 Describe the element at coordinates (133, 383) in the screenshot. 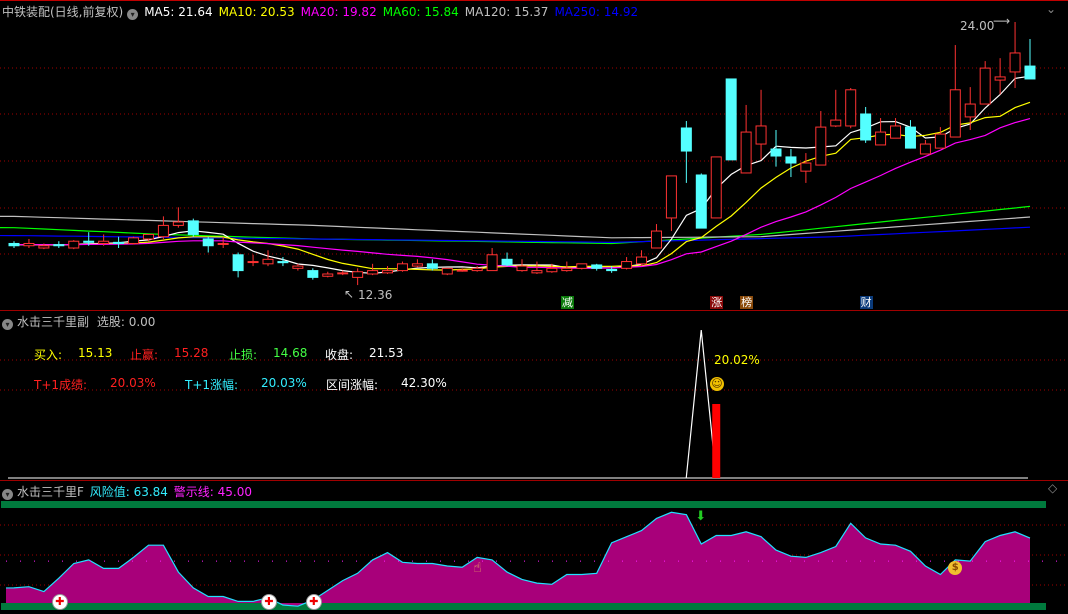

I see `t1-result-value: 20.03%` at that location.